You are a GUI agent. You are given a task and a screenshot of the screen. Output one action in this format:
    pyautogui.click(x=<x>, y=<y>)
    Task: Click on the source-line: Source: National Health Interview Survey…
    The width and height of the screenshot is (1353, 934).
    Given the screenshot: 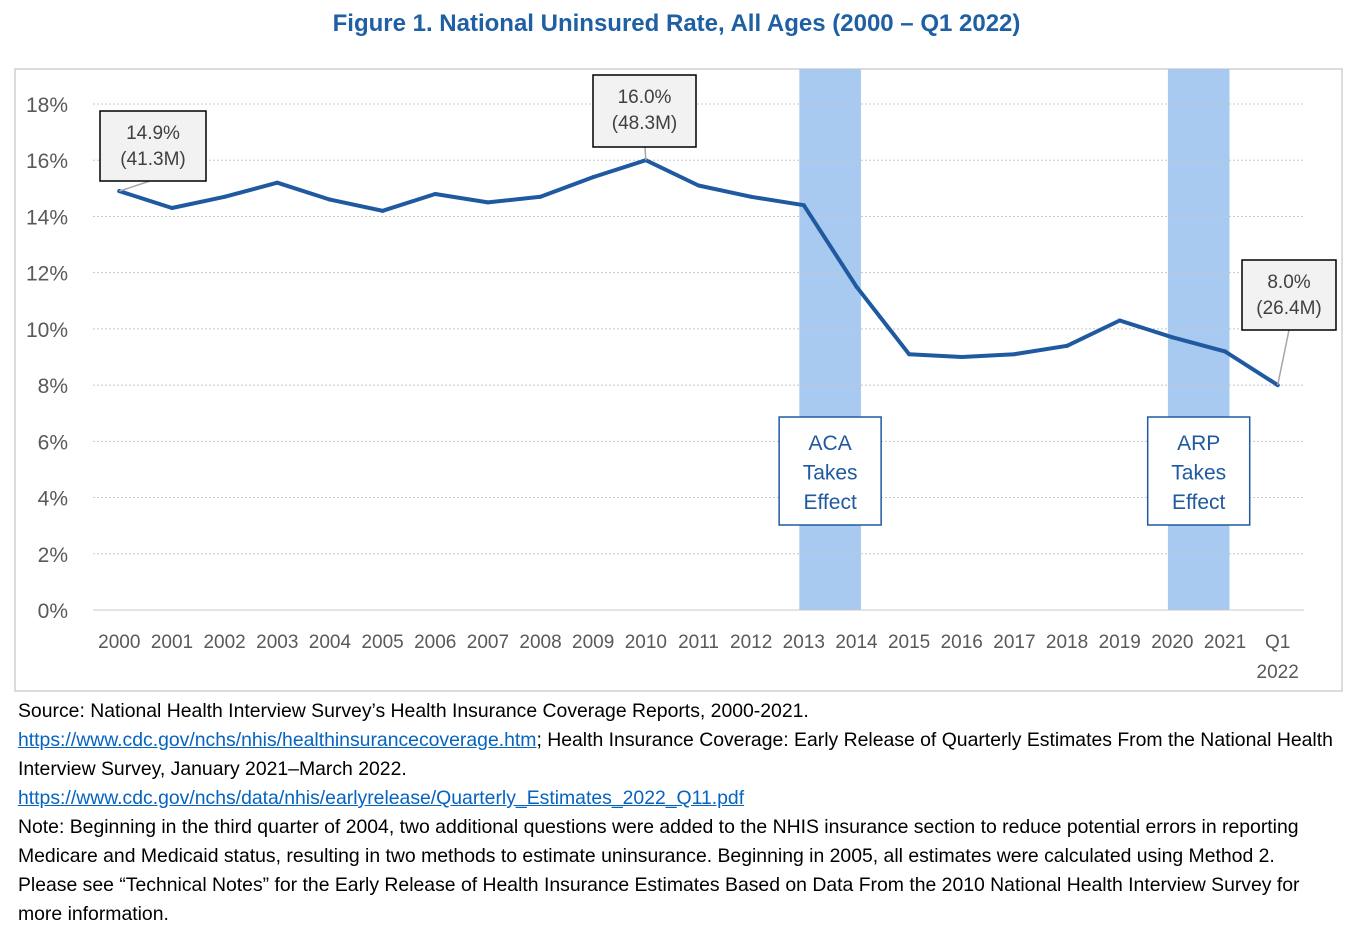 What is the action you would take?
    pyautogui.click(x=413, y=711)
    